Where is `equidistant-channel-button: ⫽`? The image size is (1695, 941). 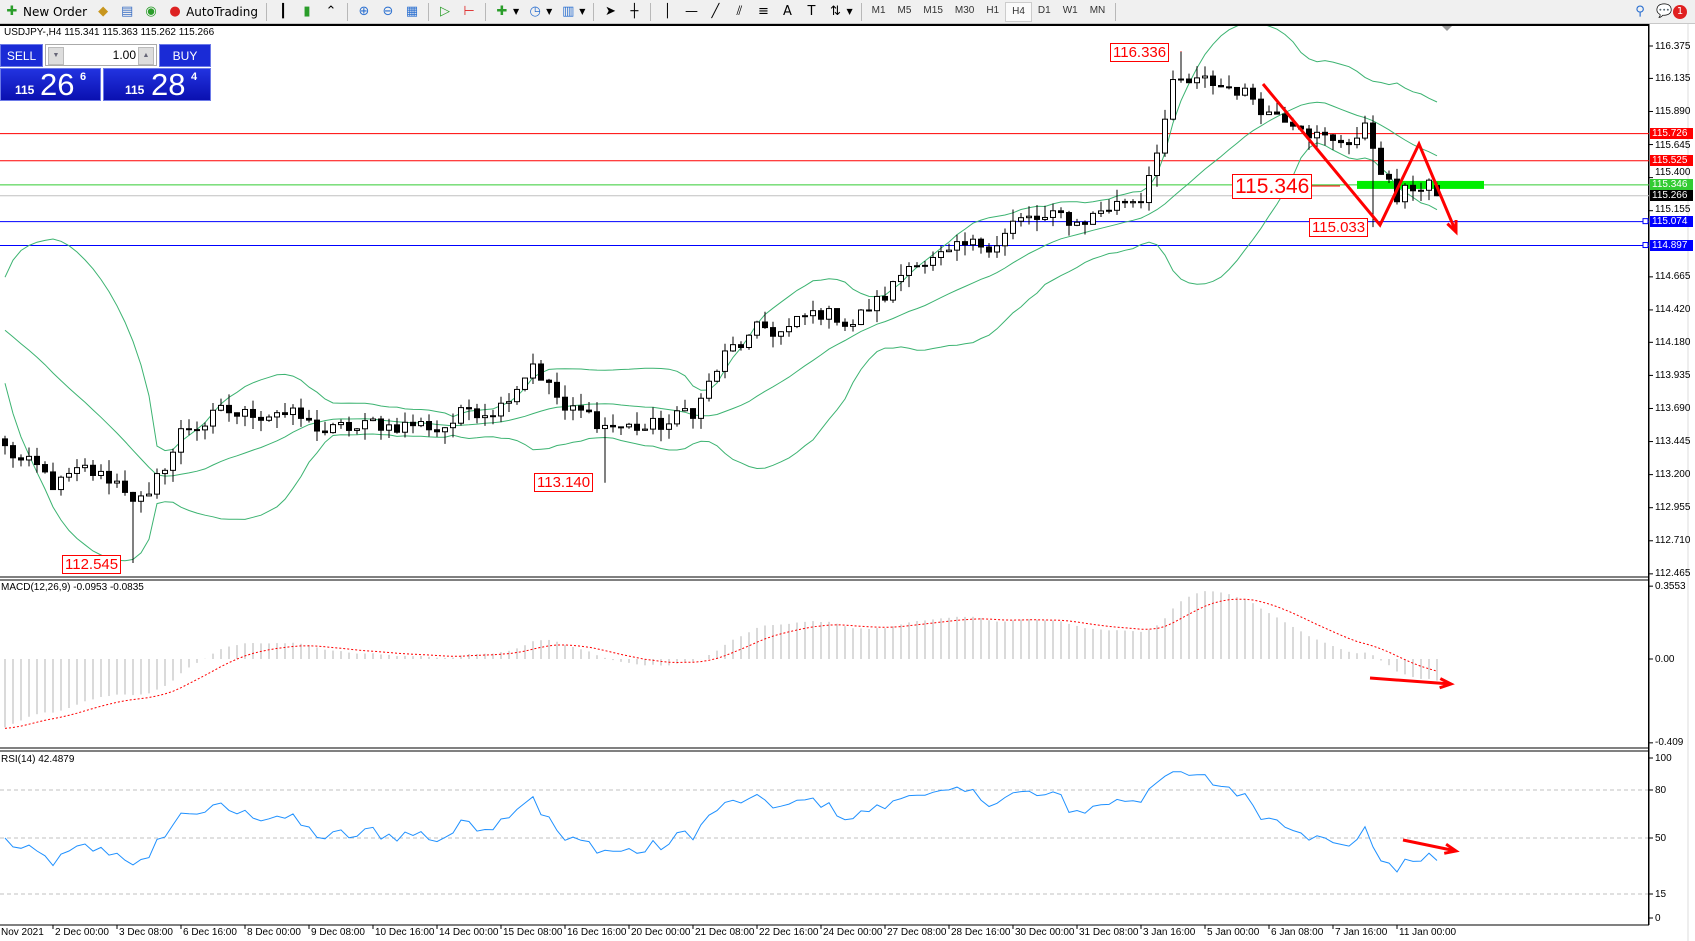 equidistant-channel-button: ⫽ is located at coordinates (739, 12).